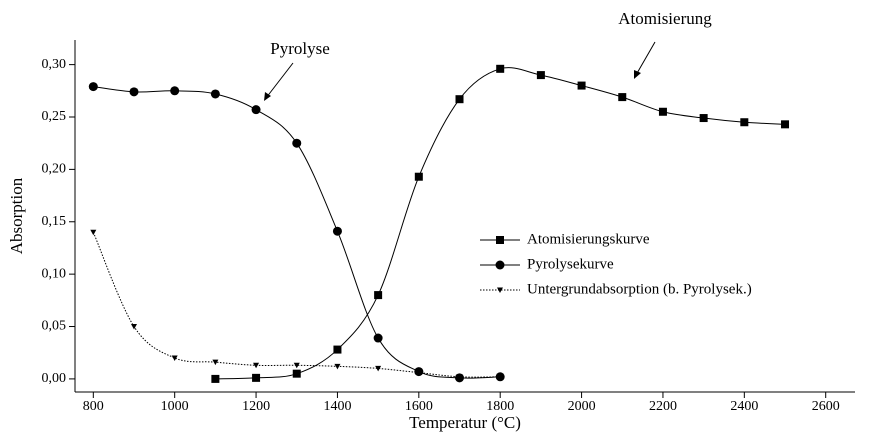 This screenshot has height=443, width=869. I want to click on x-tick-label: 2400, so click(744, 406).